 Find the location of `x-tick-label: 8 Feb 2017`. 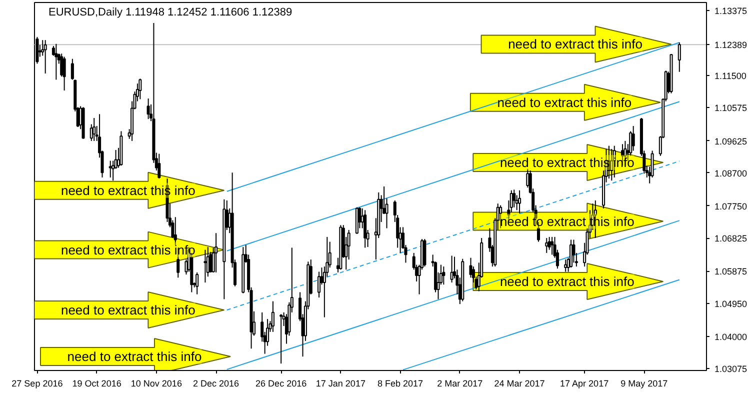

x-tick-label: 8 Feb 2017 is located at coordinates (401, 383).